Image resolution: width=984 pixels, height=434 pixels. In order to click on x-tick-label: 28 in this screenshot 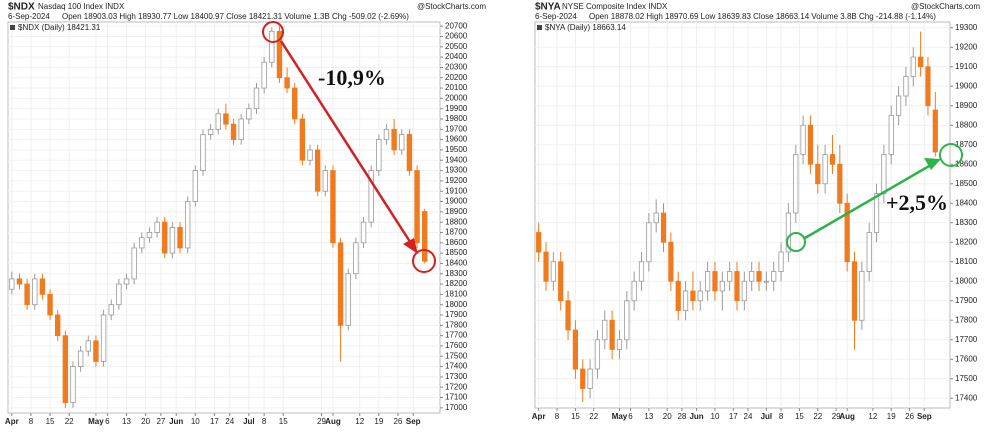, I will do `click(681, 416)`.